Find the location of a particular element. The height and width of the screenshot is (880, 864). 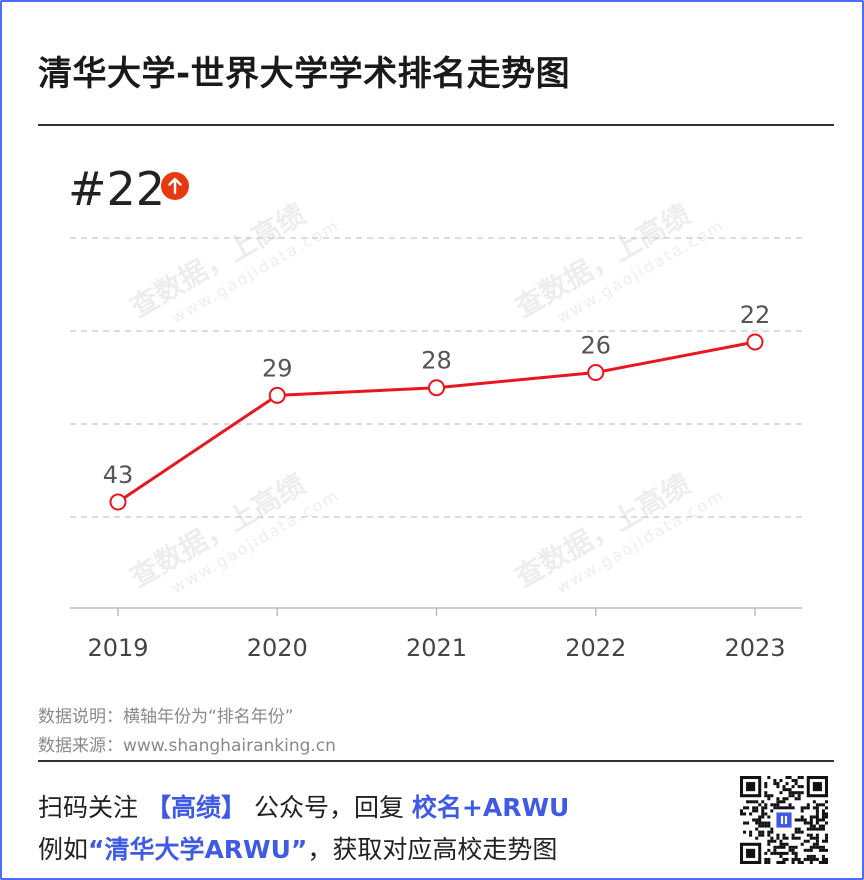

promo-example-prefix: 例如 is located at coordinates (63, 849).